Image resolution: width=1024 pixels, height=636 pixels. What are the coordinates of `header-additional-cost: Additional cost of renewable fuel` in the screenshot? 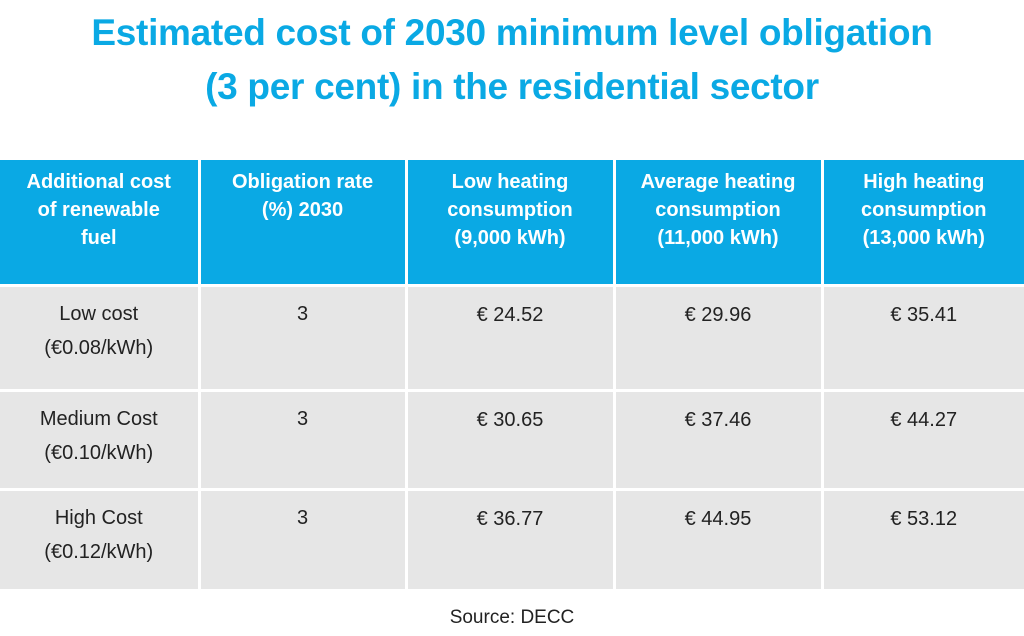 It's located at (99, 222).